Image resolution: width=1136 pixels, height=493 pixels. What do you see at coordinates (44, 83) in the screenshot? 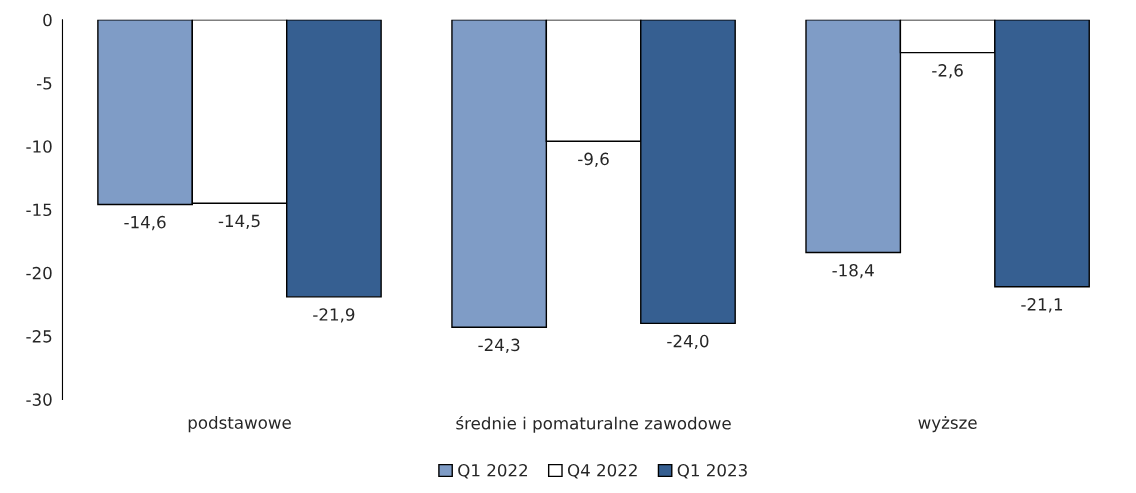
I see `y-tick-label: -5` at bounding box center [44, 83].